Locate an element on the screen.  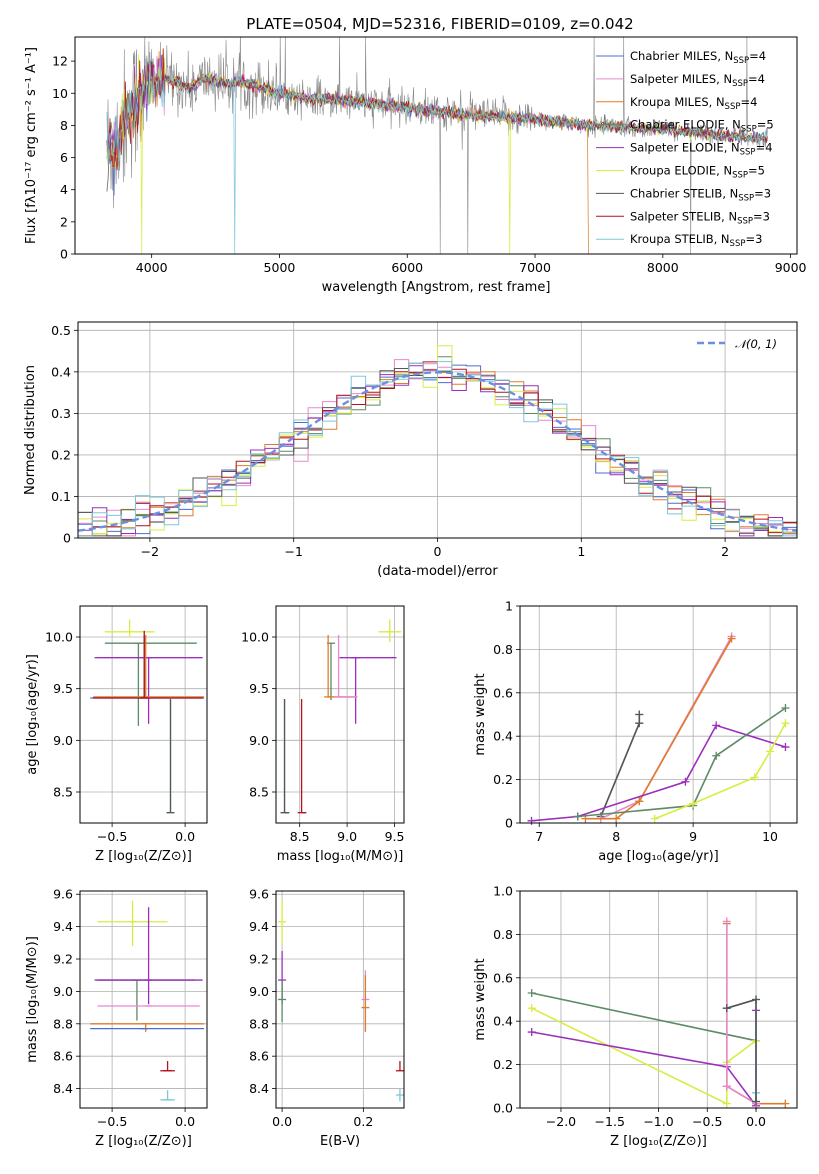
x-tick-label: 4000 is located at coordinates (152, 267).